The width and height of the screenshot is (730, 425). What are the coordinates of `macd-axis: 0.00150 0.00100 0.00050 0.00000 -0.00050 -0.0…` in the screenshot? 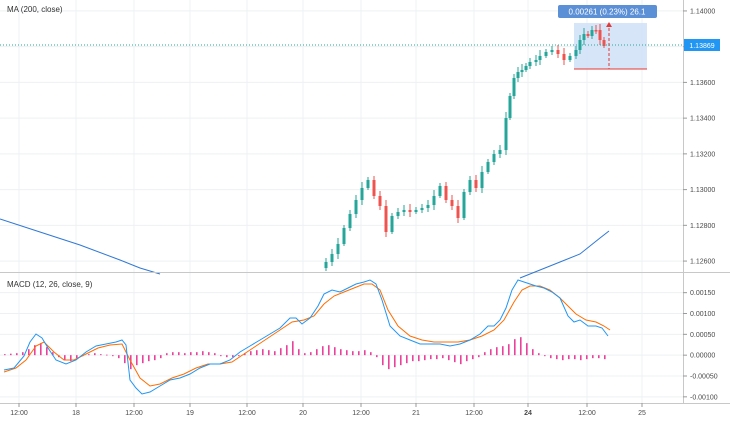 It's located at (700, 345).